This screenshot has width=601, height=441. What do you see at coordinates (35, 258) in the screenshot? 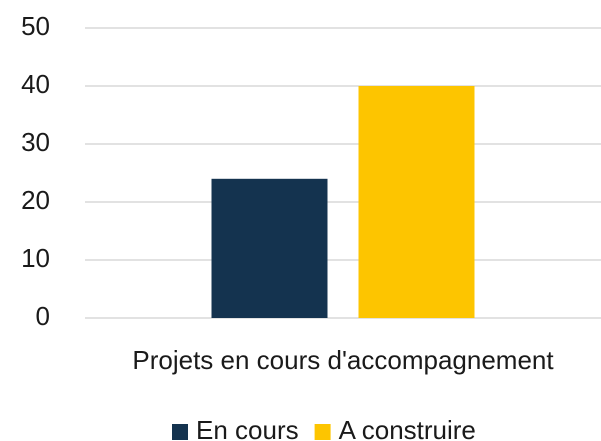
I see `y-tick-label: 10` at bounding box center [35, 258].